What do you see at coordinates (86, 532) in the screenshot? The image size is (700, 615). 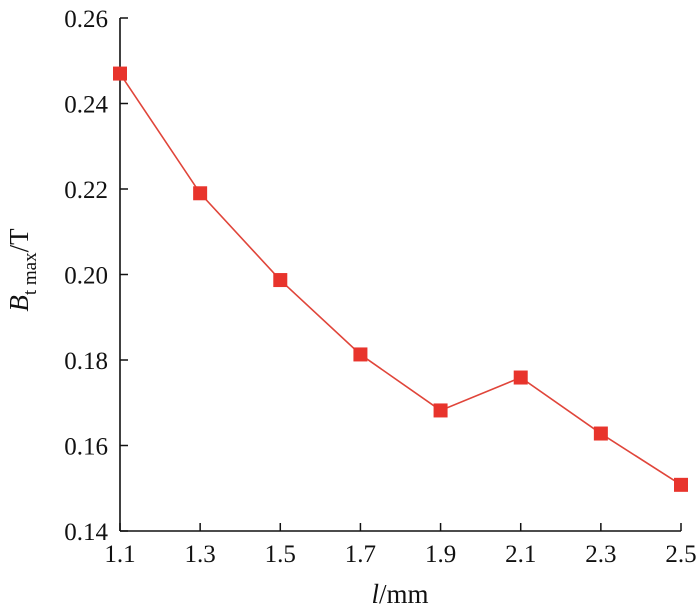 I see `y-tick-label: 0.14` at bounding box center [86, 532].